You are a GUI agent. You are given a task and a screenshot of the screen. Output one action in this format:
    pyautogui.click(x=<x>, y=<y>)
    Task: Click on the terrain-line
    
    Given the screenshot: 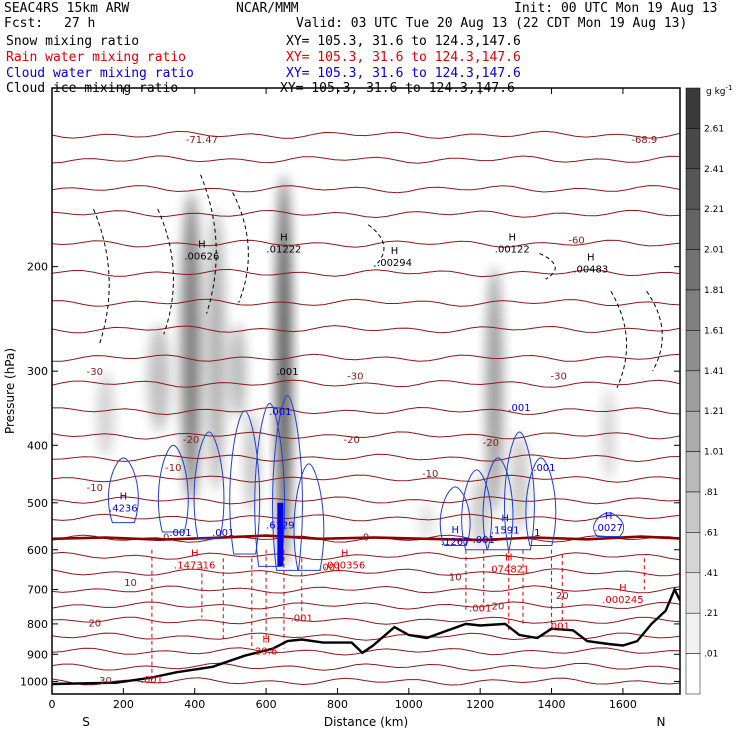 What is the action you would take?
    pyautogui.click(x=366, y=636)
    